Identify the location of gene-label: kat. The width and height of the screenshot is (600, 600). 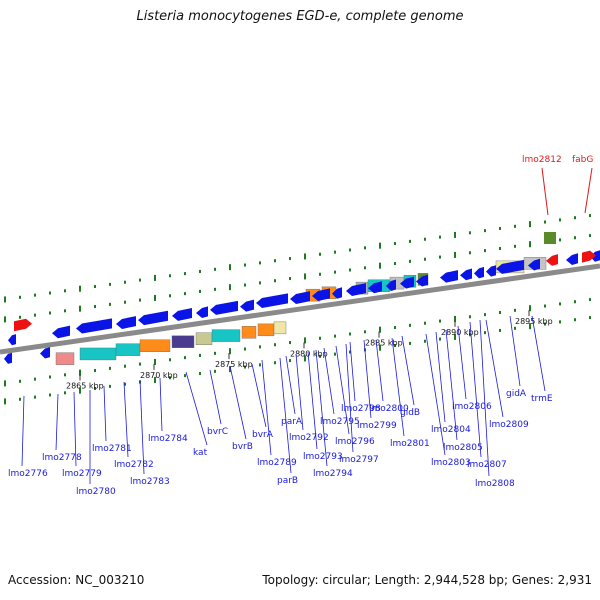
(200, 453).